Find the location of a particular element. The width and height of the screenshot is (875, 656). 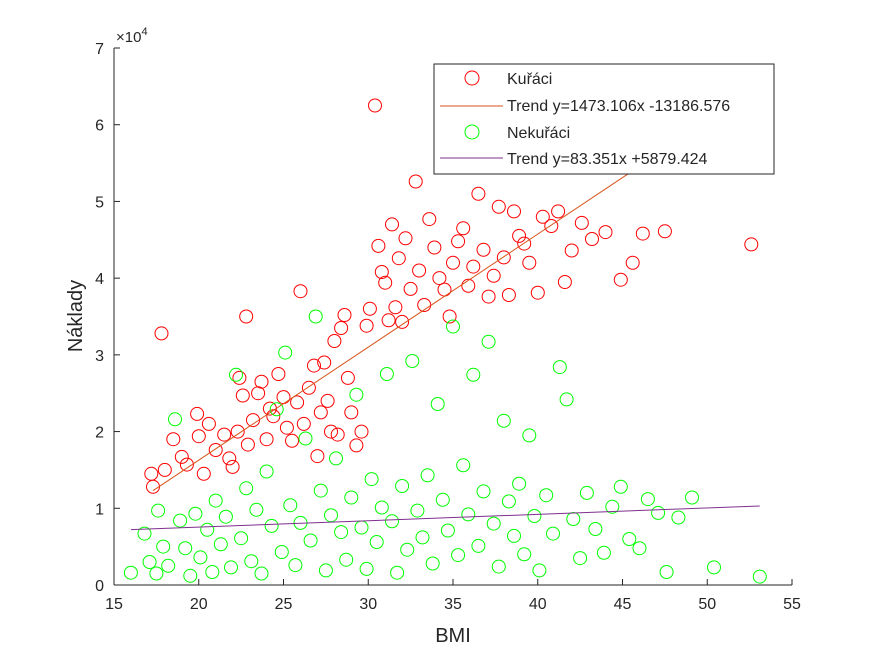

y-exponent-power: 4 is located at coordinates (144, 32).